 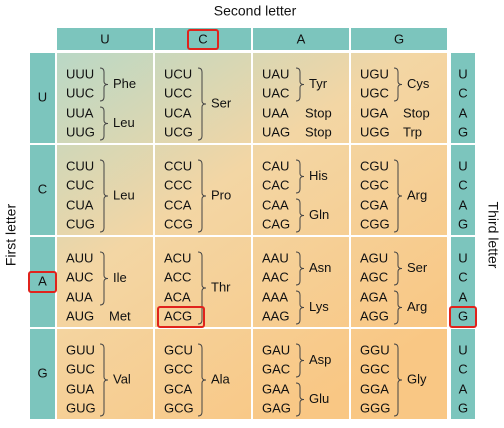 What do you see at coordinates (81, 407) in the screenshot?
I see `codon: GUG` at bounding box center [81, 407].